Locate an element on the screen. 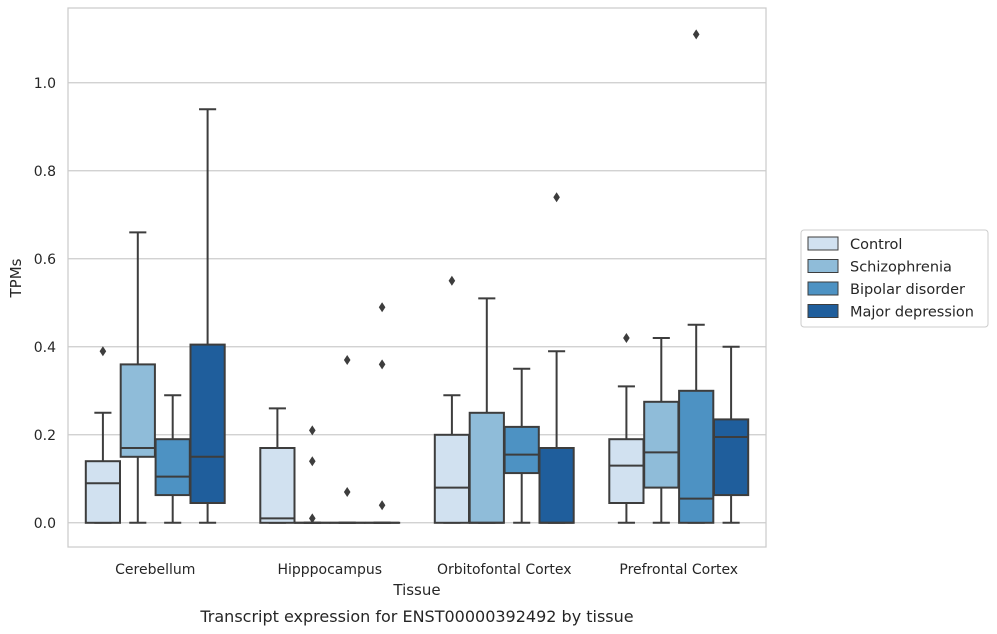  x-tick-label: Hipppocampus is located at coordinates (329, 570).